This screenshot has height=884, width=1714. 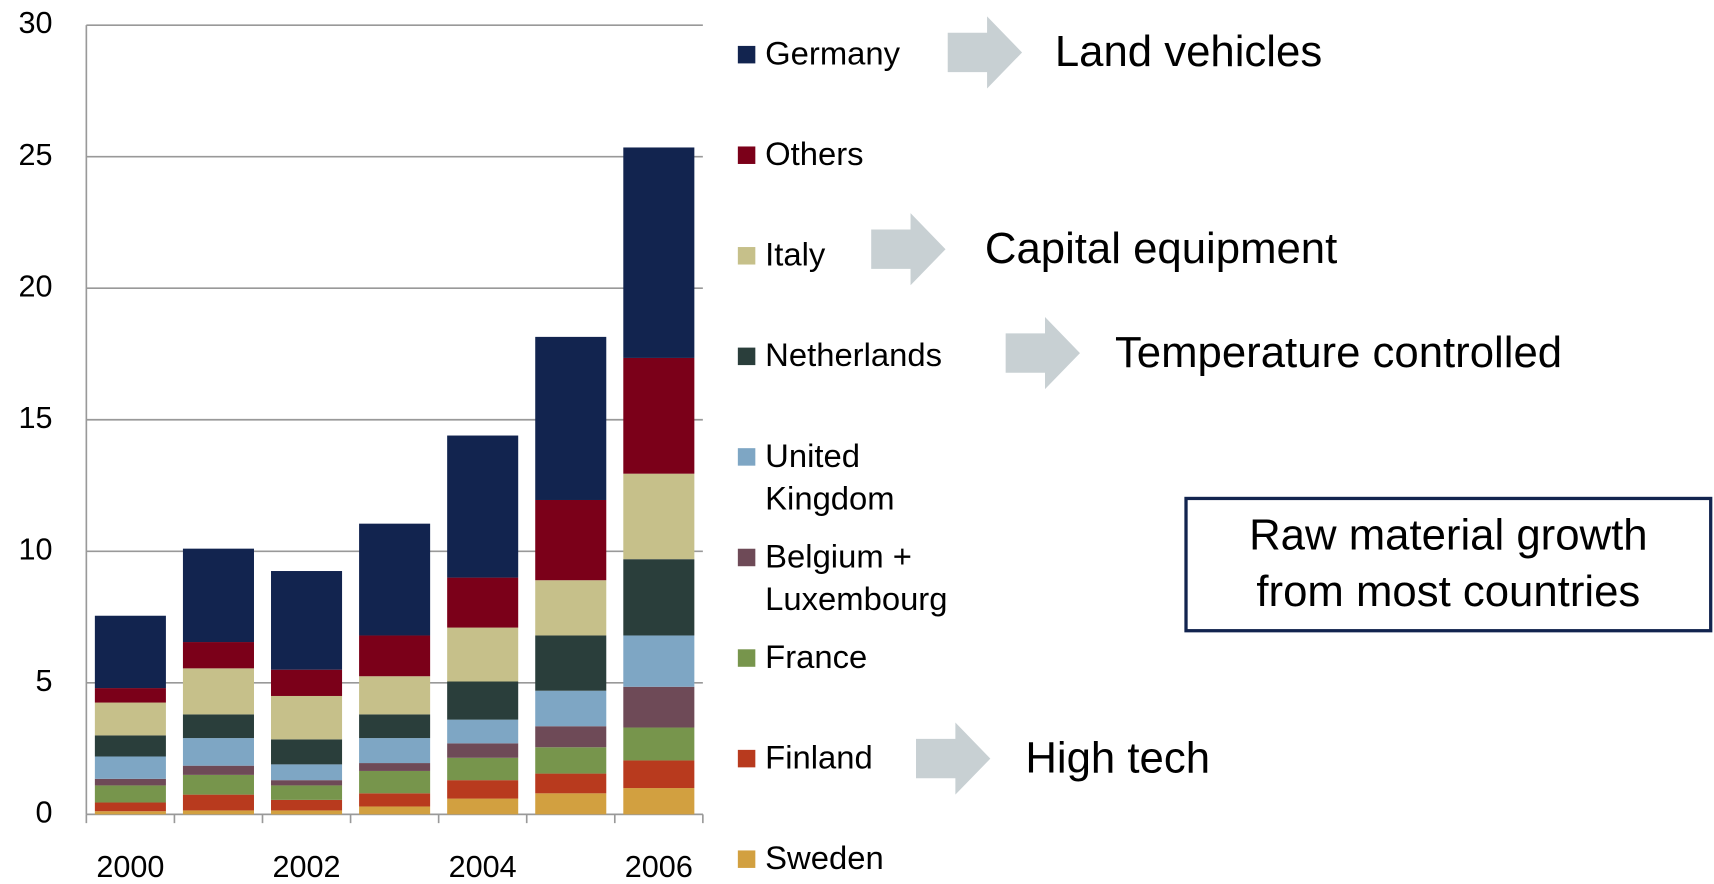 I want to click on x-tick-label: 2006, so click(x=659, y=867).